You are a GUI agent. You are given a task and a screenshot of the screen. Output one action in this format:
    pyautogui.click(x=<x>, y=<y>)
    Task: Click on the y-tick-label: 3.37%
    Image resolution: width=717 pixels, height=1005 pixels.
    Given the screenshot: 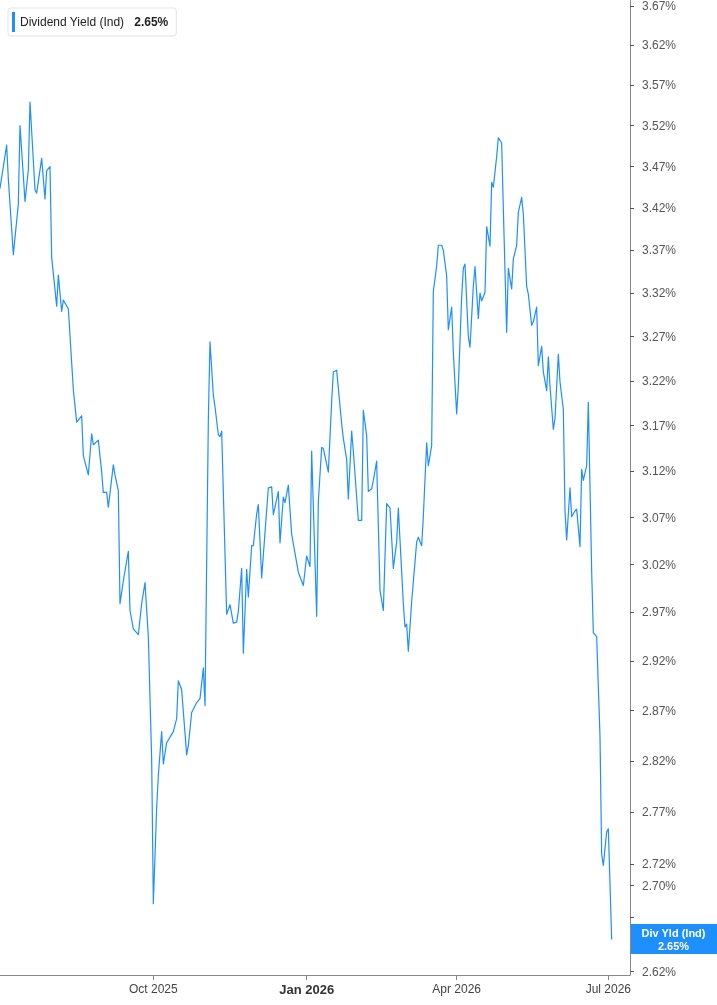 What is the action you would take?
    pyautogui.click(x=659, y=250)
    